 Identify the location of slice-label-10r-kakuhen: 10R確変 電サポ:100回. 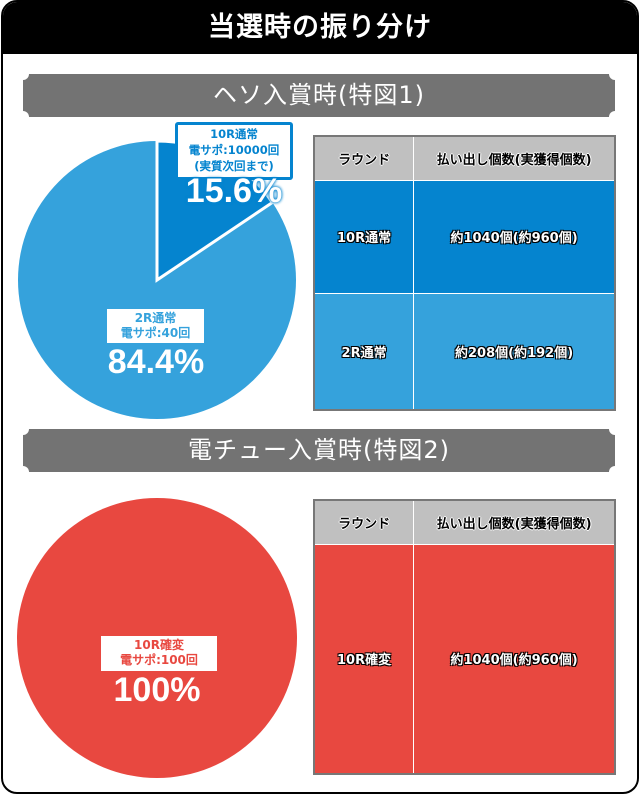
(159, 653).